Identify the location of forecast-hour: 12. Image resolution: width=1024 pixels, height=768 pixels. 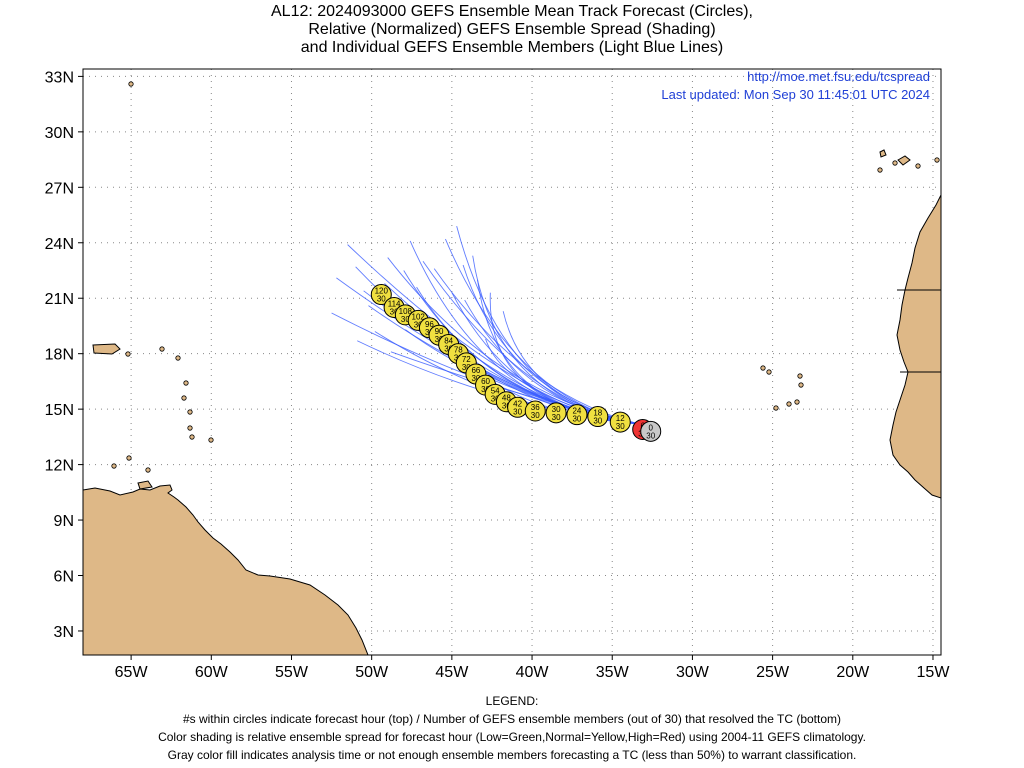
(620, 418).